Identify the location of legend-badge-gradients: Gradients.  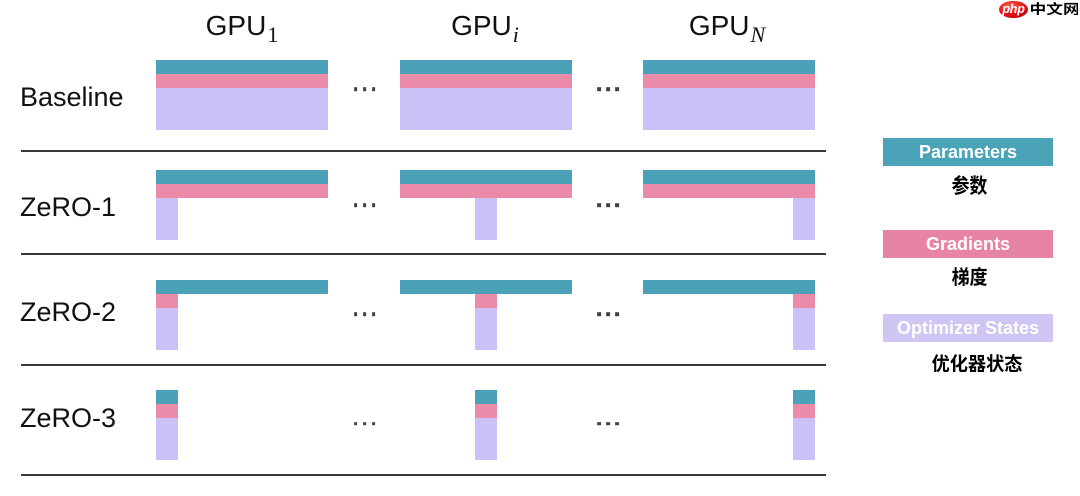
(968, 244).